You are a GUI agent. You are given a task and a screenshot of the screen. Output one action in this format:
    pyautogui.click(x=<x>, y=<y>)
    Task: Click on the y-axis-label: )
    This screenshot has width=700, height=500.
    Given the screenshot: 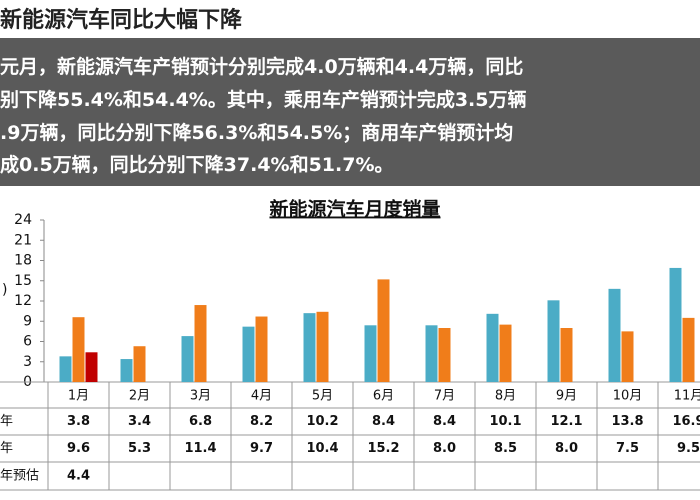 What is the action you would take?
    pyautogui.click(x=4, y=290)
    